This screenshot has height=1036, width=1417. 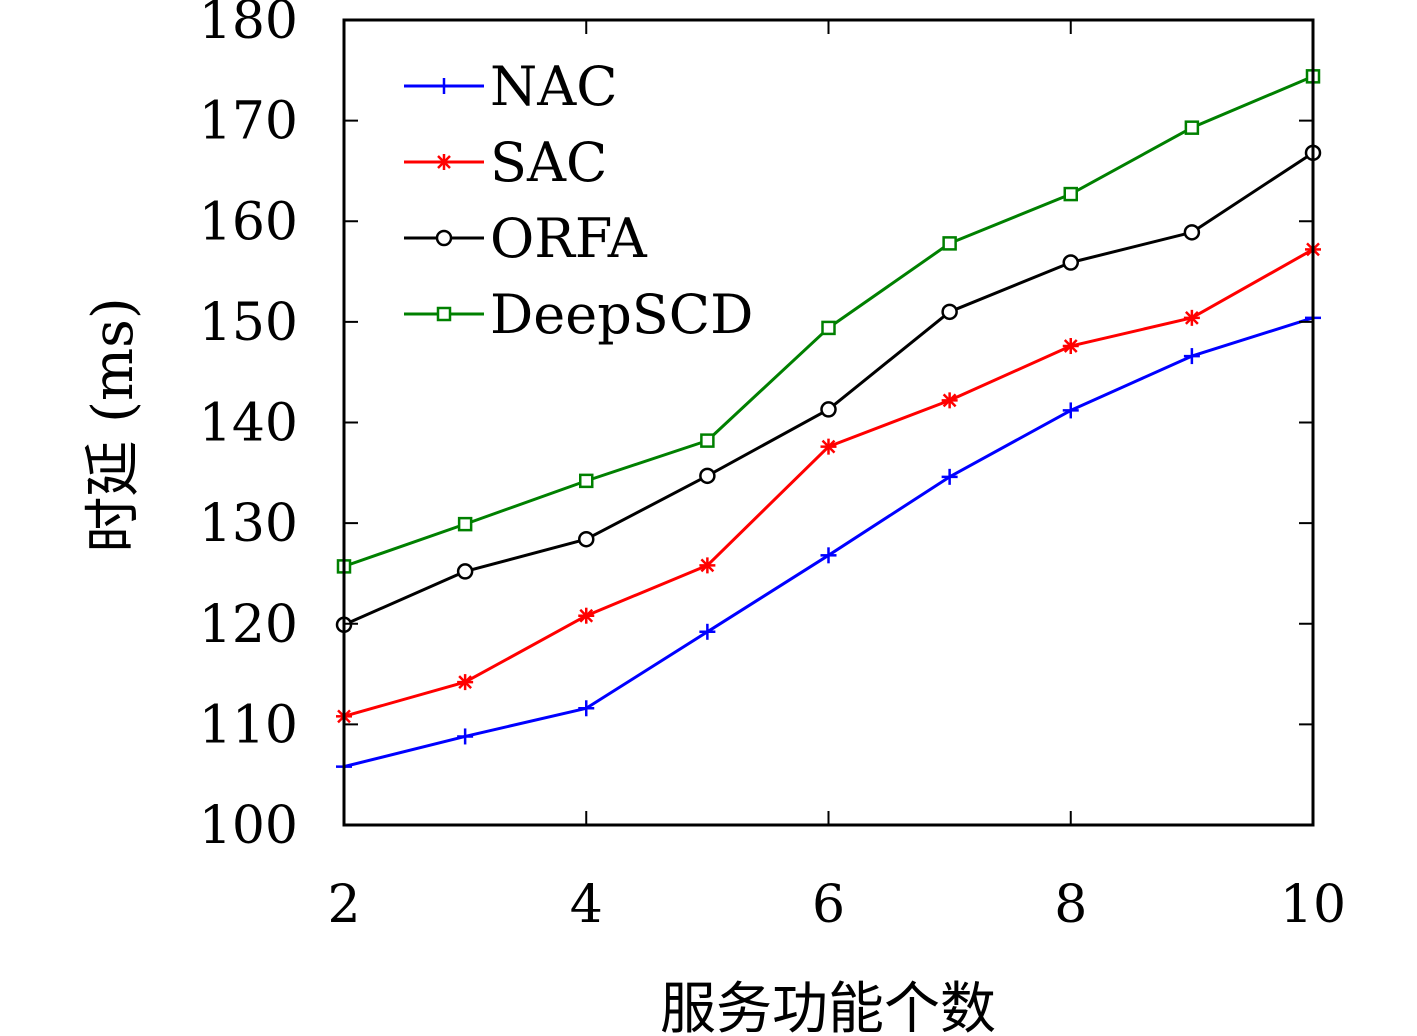 What do you see at coordinates (248, 524) in the screenshot?
I see `y-tick-label: 130` at bounding box center [248, 524].